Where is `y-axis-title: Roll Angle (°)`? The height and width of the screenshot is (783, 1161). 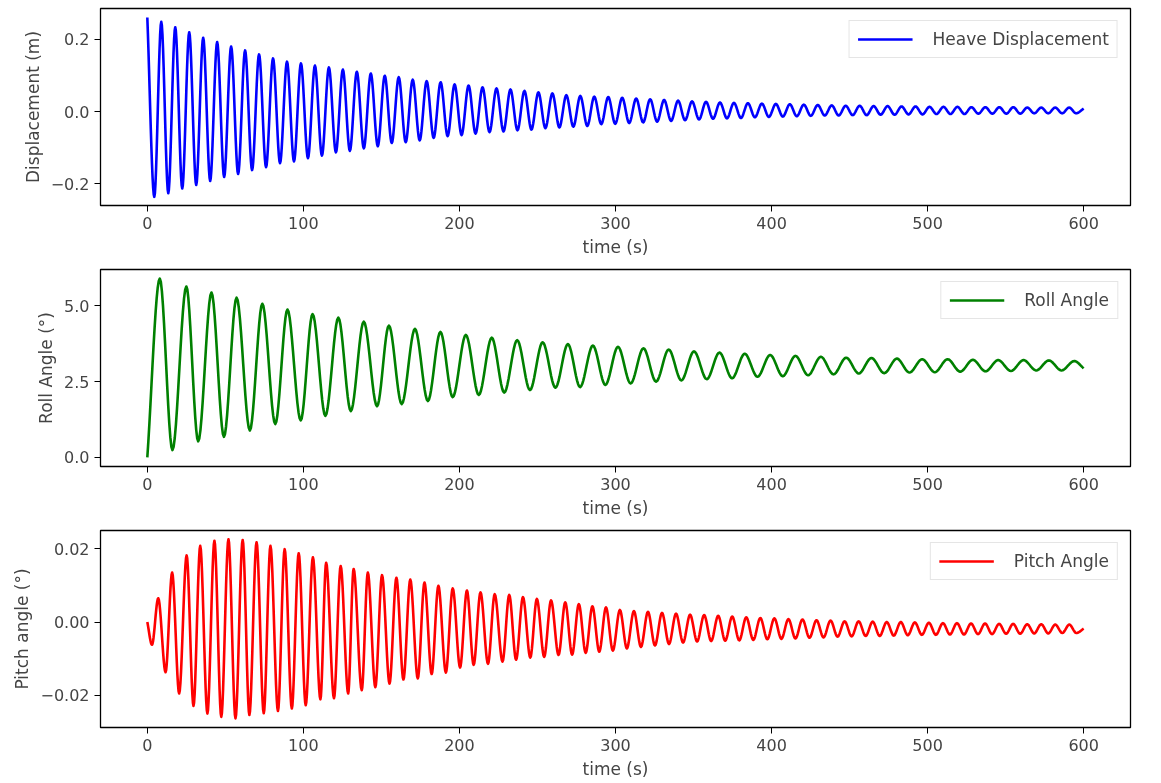
y-axis-title: Roll Angle (°) is located at coordinates (46, 368).